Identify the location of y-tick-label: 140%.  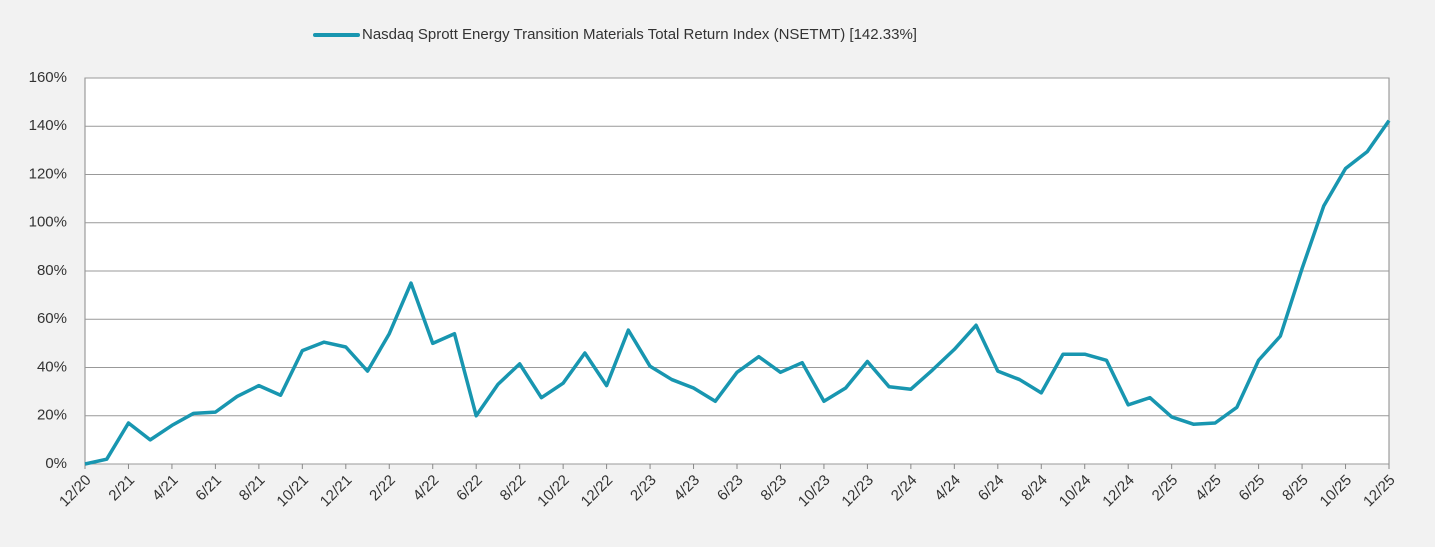
(48, 125).